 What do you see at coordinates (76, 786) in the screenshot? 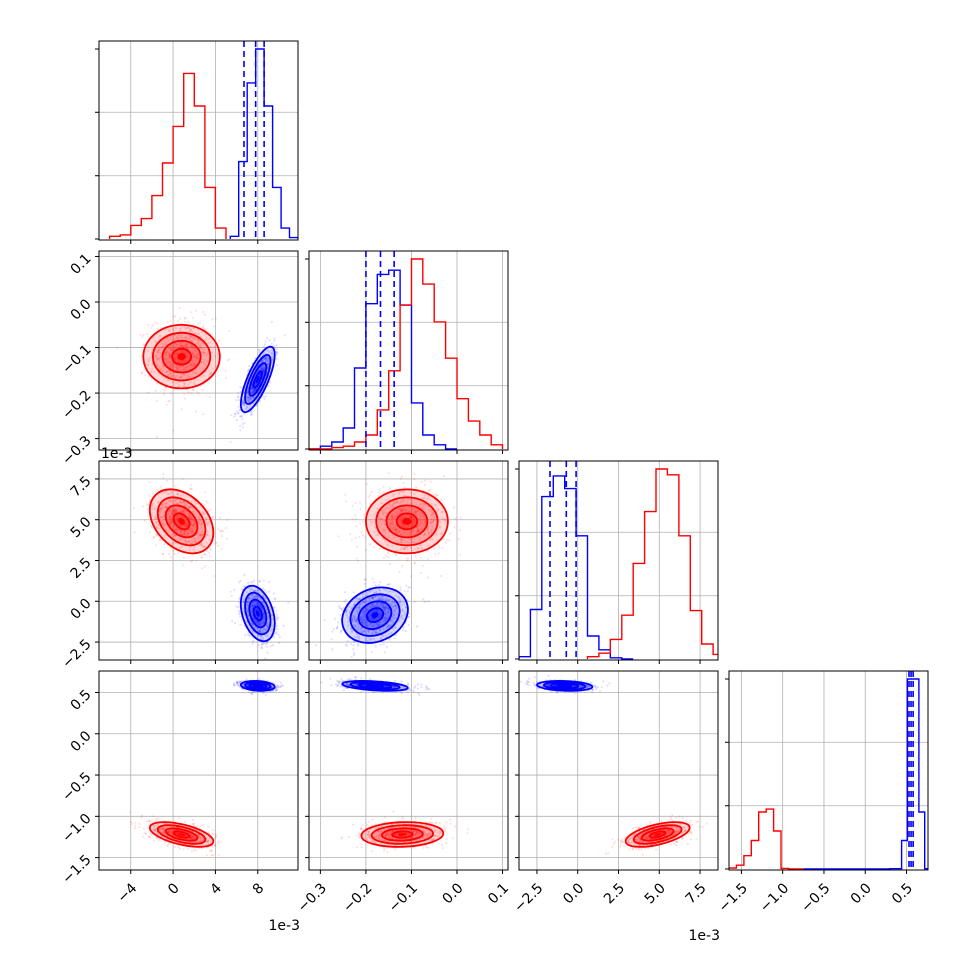
I see `y-tick-label: −0.5` at bounding box center [76, 786].